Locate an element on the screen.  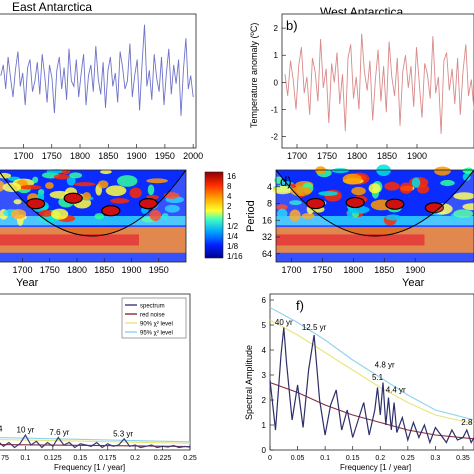
panel-b-frame is located at coordinates (377, 81).